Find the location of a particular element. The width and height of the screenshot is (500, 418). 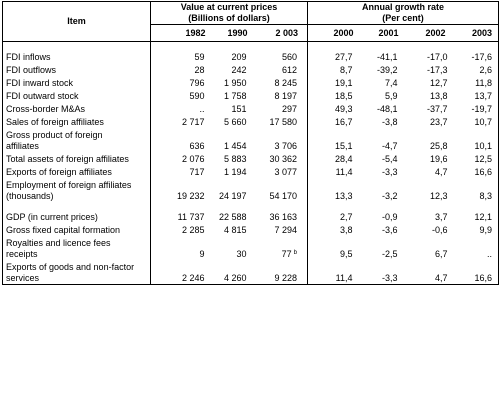

row-label-line: (thousands) is located at coordinates (30, 196).